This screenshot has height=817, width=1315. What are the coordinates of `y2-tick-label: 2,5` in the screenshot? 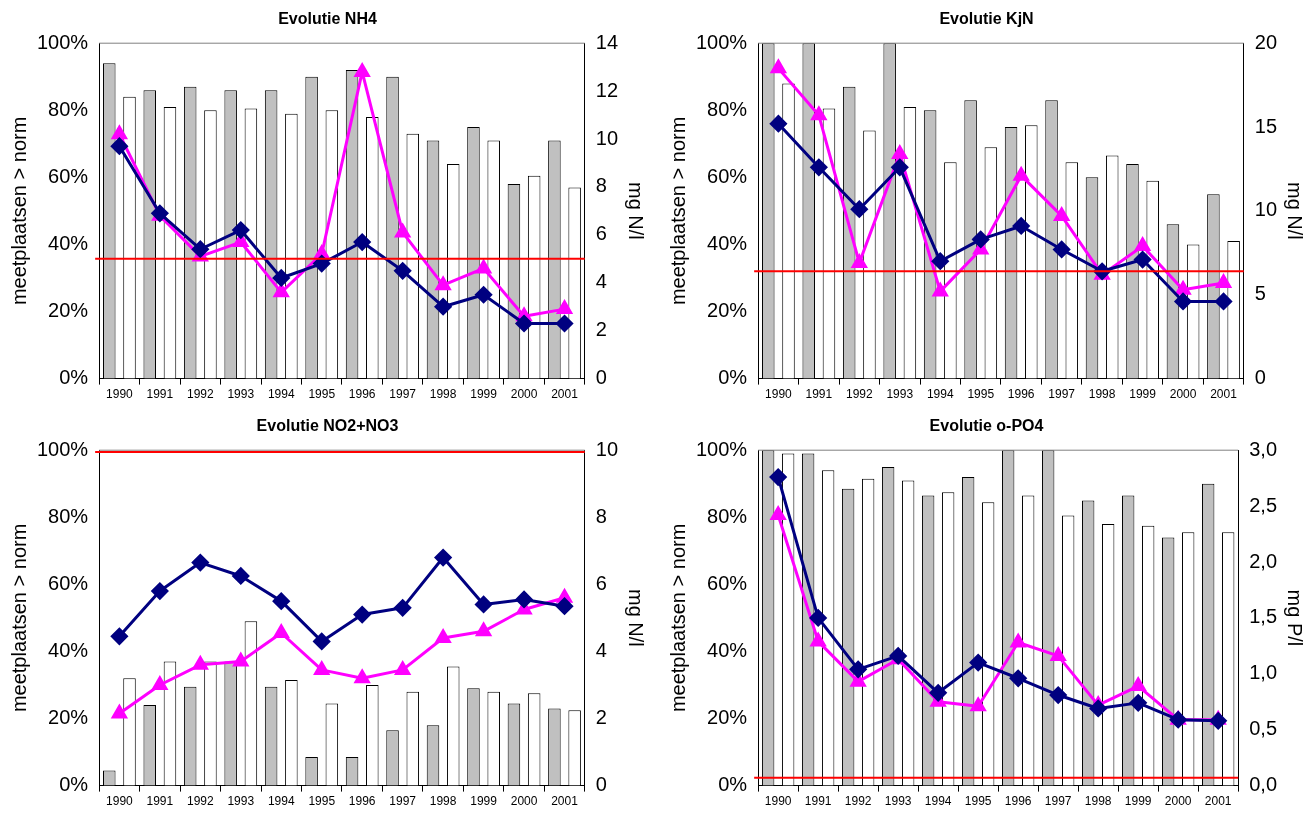 It's located at (1263, 504).